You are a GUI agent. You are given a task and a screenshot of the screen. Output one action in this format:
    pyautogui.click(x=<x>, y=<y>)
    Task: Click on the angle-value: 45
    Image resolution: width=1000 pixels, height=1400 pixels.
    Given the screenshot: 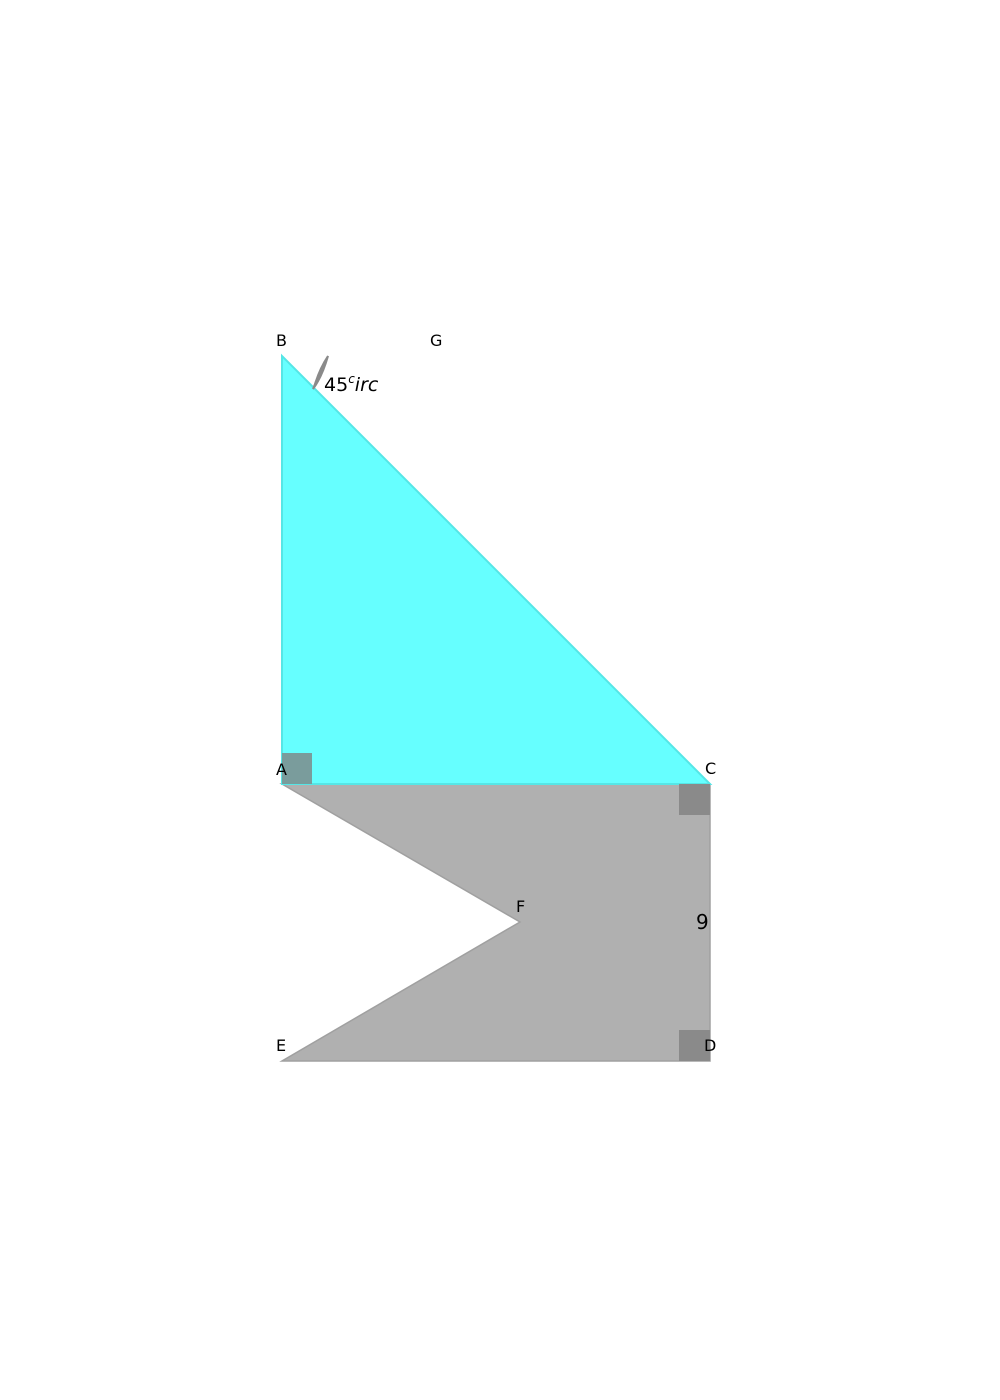 What is the action you would take?
    pyautogui.click(x=336, y=385)
    